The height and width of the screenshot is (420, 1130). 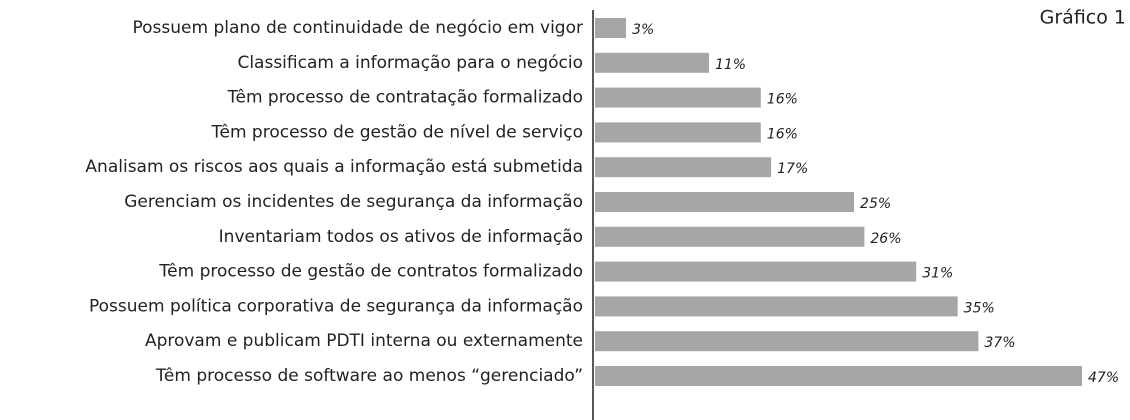 I want to click on category-label: Classificam a informação para o negócio, so click(x=410, y=63).